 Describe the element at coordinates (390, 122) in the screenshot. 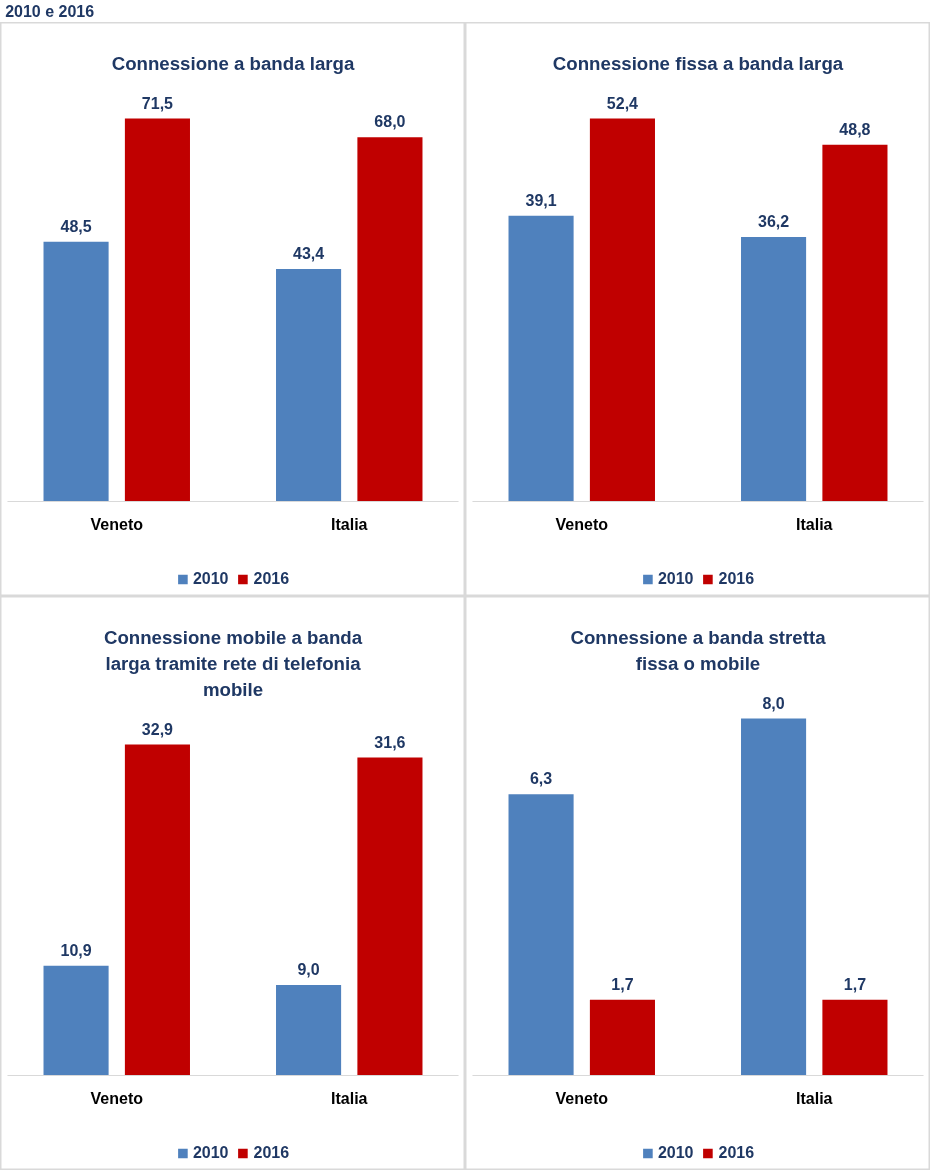

I see `data-label: 68,0` at that location.